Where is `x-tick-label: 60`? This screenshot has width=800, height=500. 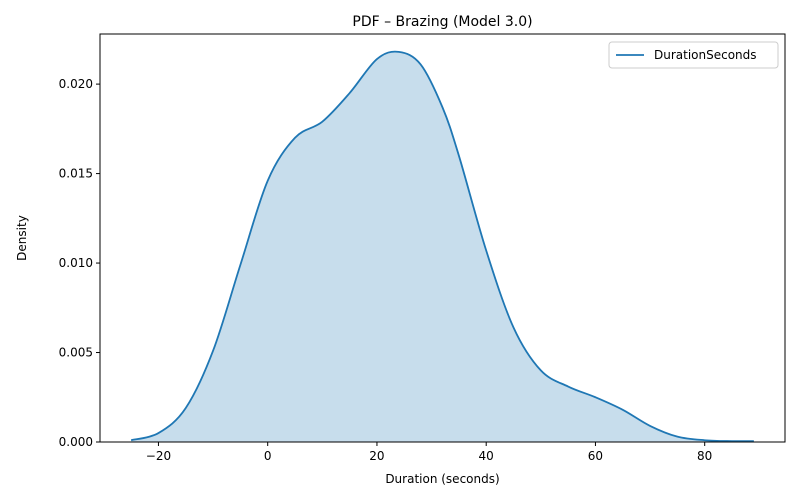
x-tick-label: 60 is located at coordinates (595, 456).